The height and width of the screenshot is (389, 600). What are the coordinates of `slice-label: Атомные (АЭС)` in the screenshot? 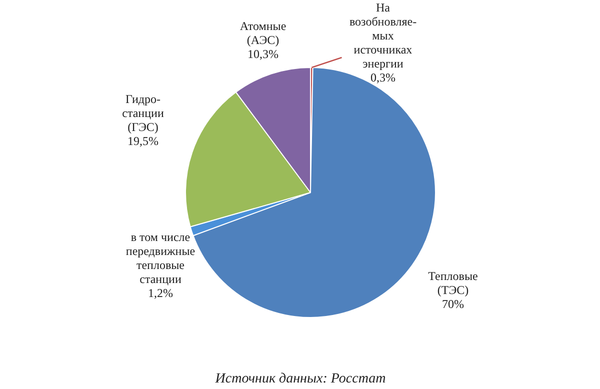 It's located at (263, 33).